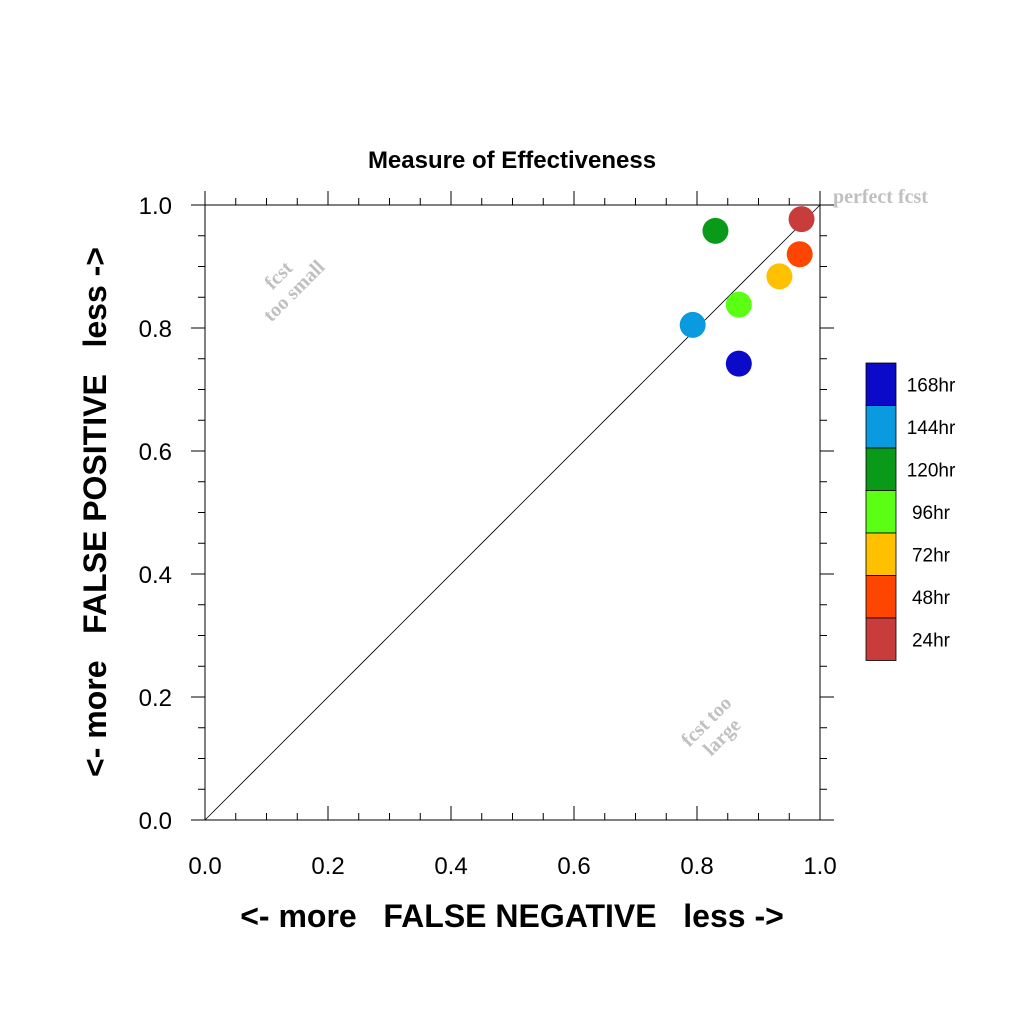 Image resolution: width=1024 pixels, height=1024 pixels. What do you see at coordinates (450, 866) in the screenshot?
I see `x-tick-label: 0.4` at bounding box center [450, 866].